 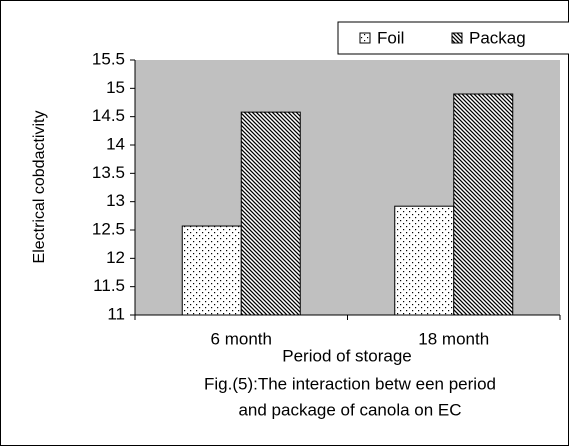 What do you see at coordinates (108, 228) in the screenshot?
I see `y-tick-label: 12.5` at bounding box center [108, 228].